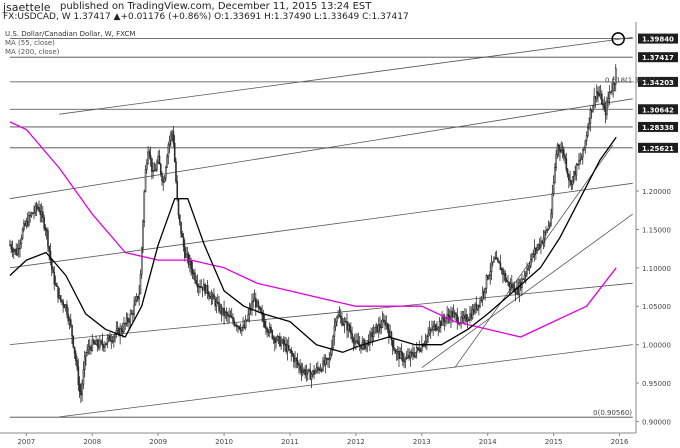 This screenshot has width=680, height=448. I want to click on circle-marker, so click(618, 39).